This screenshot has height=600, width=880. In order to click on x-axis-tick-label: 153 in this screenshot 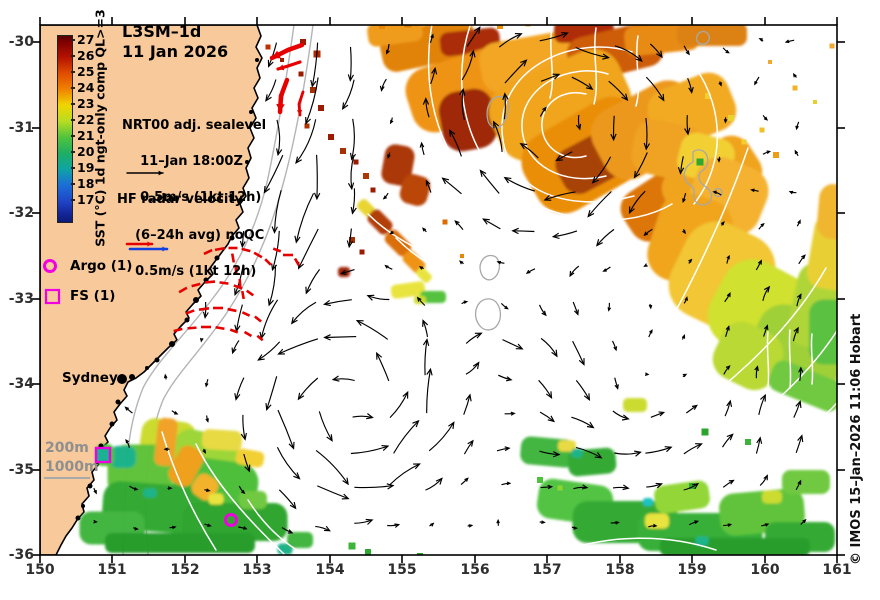, I will do `click(257, 570)`.